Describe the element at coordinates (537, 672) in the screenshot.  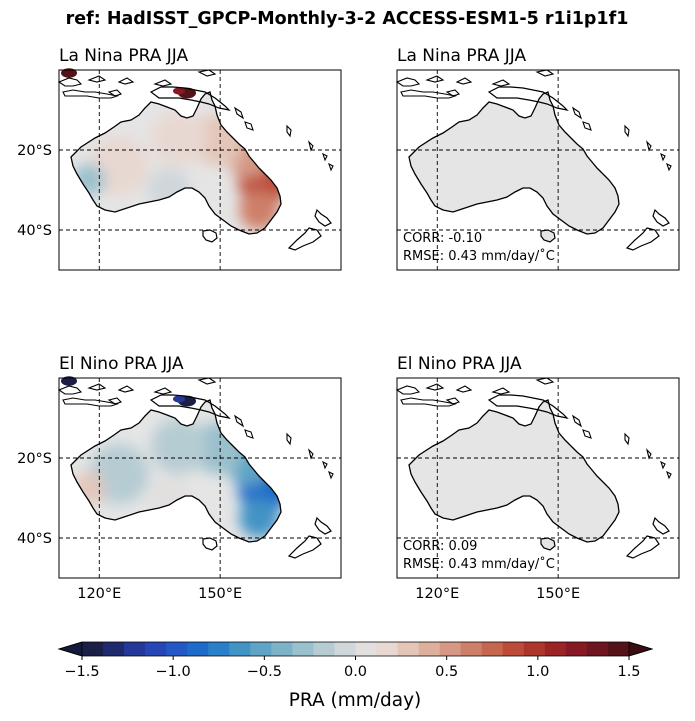
I see `colorbar-tick-label: 1.0` at that location.